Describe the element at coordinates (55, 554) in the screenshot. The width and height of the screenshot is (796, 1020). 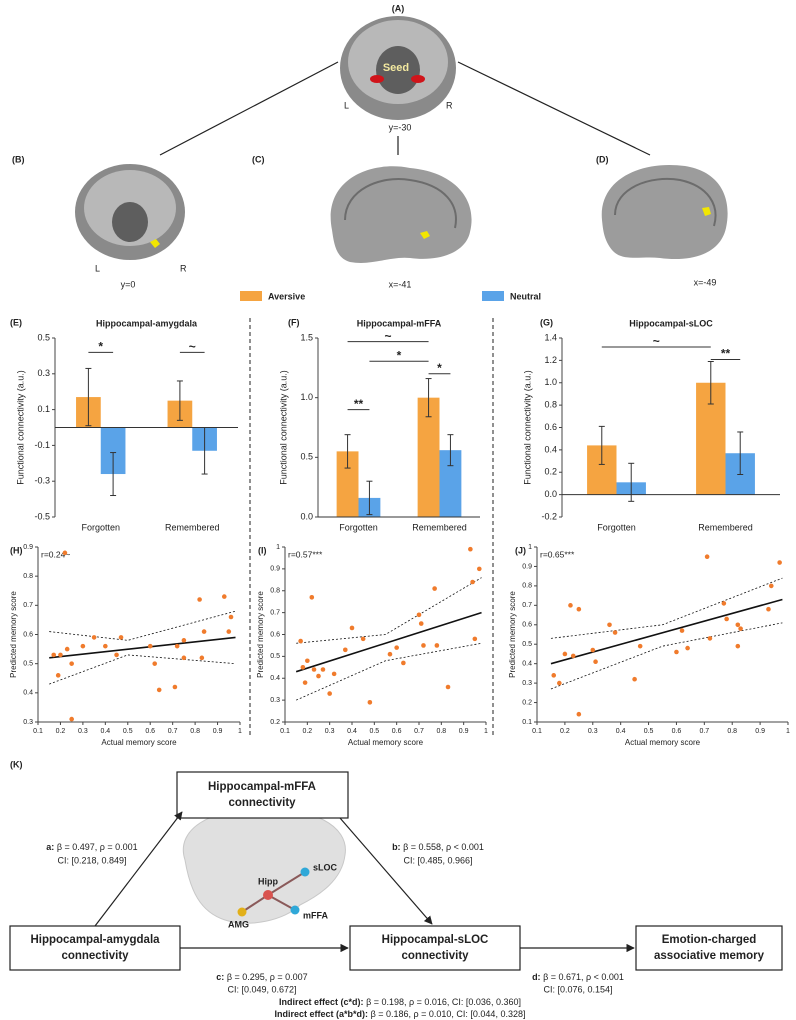
I see `annotation: r=0.24~` at that location.